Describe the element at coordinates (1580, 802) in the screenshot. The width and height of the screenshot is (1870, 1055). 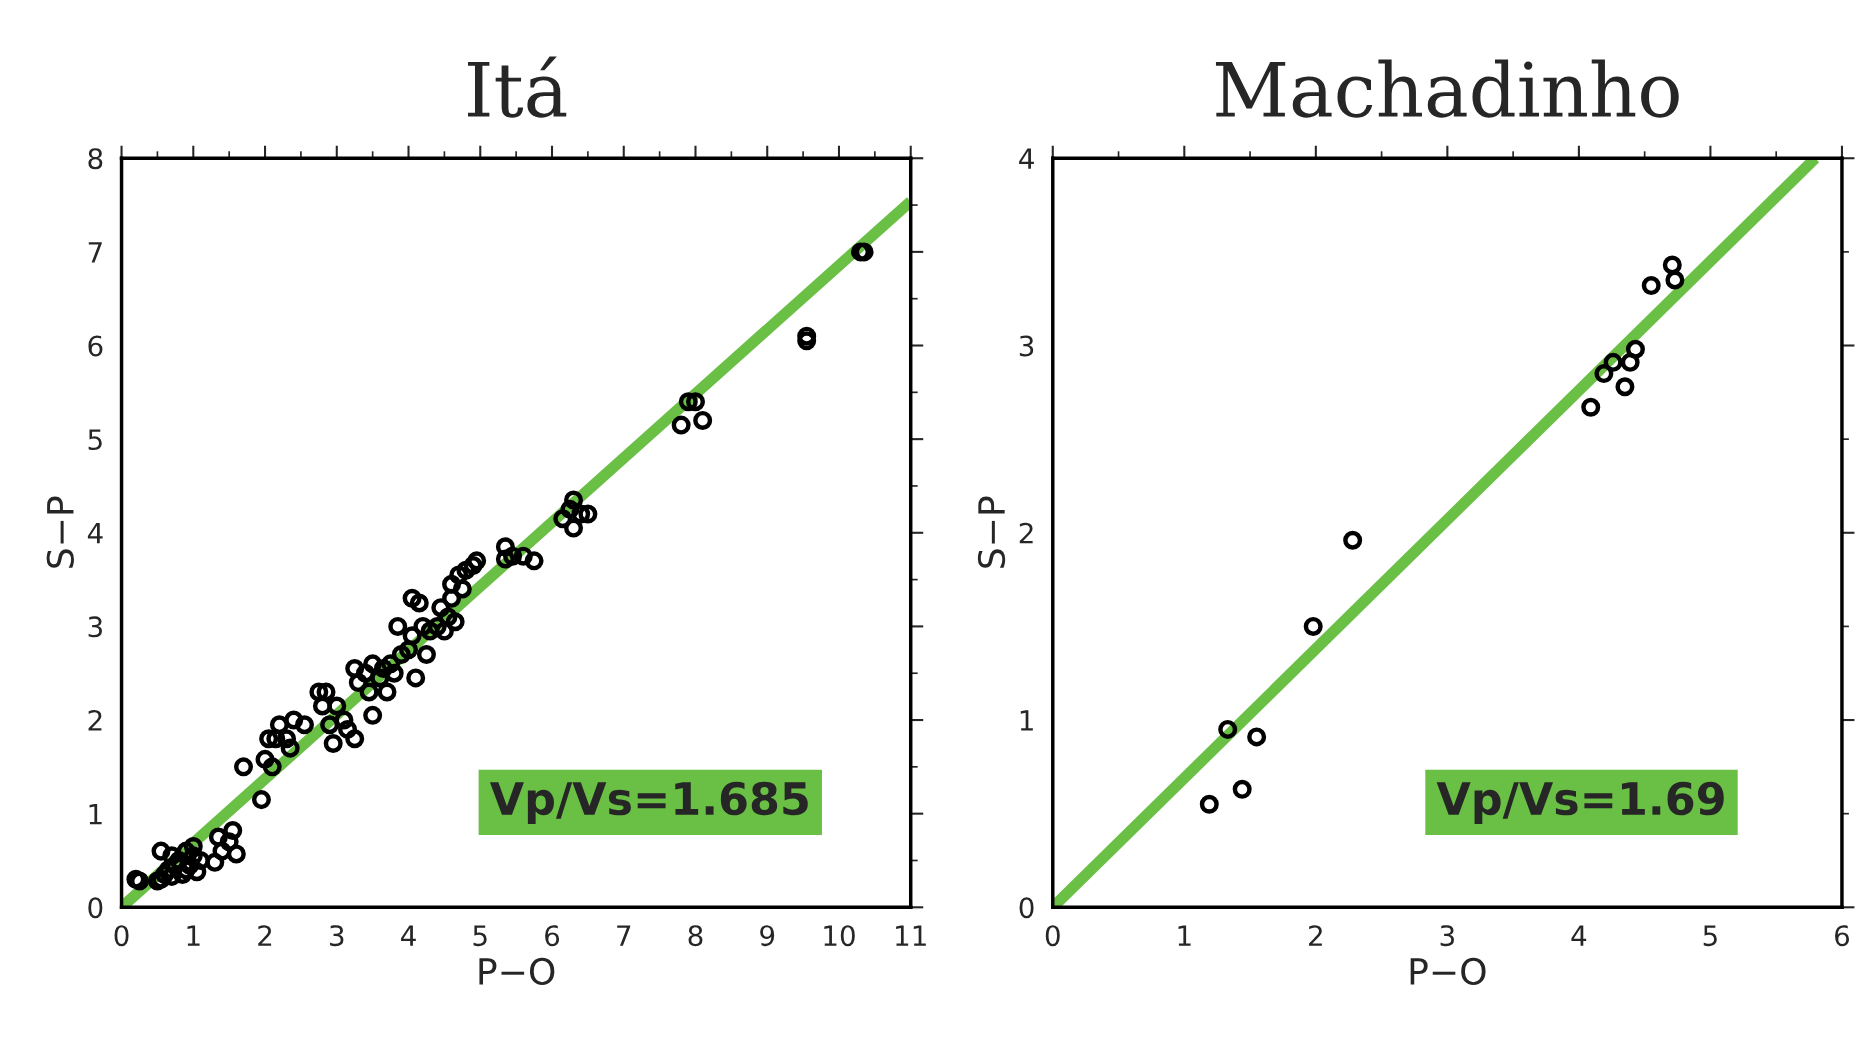
I see `annotation: Vp/Vs=1.69` at that location.